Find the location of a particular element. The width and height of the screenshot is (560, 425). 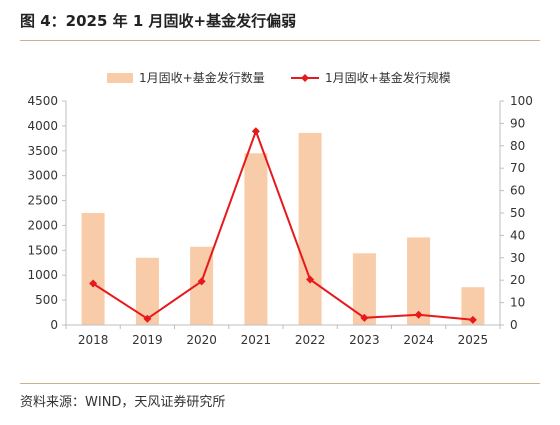

source-note: 资料来源：WIND，天风证券研究所 is located at coordinates (123, 402).